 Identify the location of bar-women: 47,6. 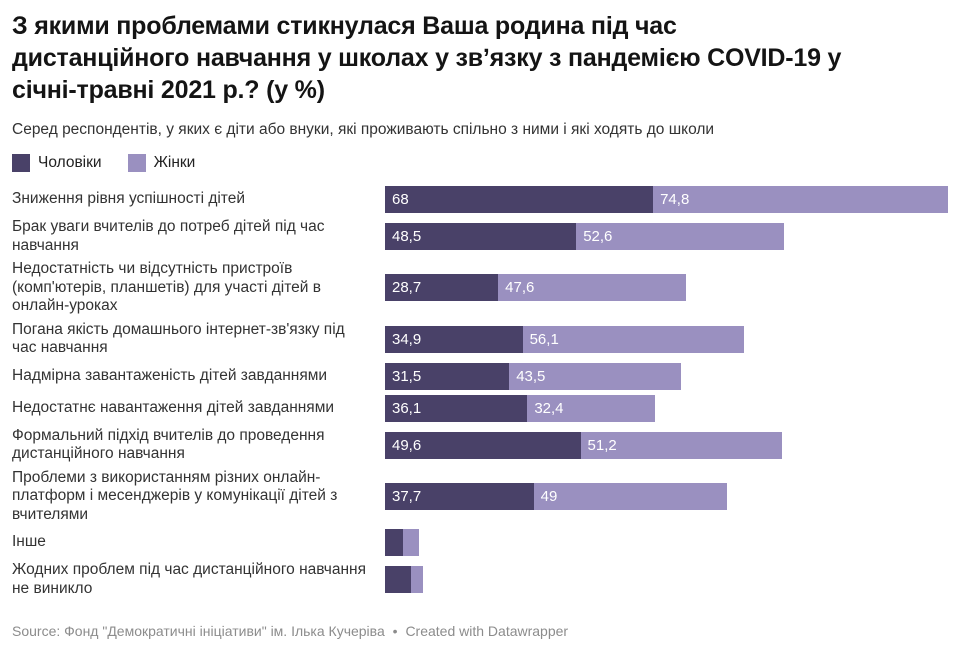
(592, 288).